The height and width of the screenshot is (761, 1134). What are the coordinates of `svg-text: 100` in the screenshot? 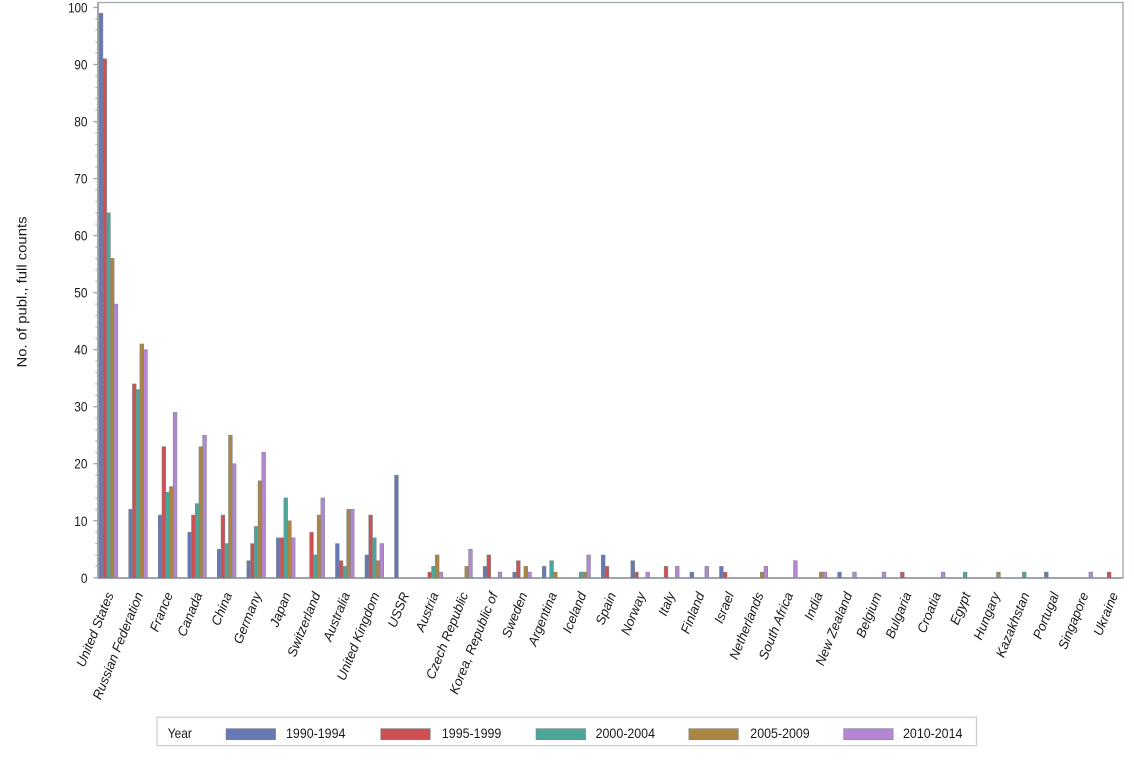 It's located at (78, 8).